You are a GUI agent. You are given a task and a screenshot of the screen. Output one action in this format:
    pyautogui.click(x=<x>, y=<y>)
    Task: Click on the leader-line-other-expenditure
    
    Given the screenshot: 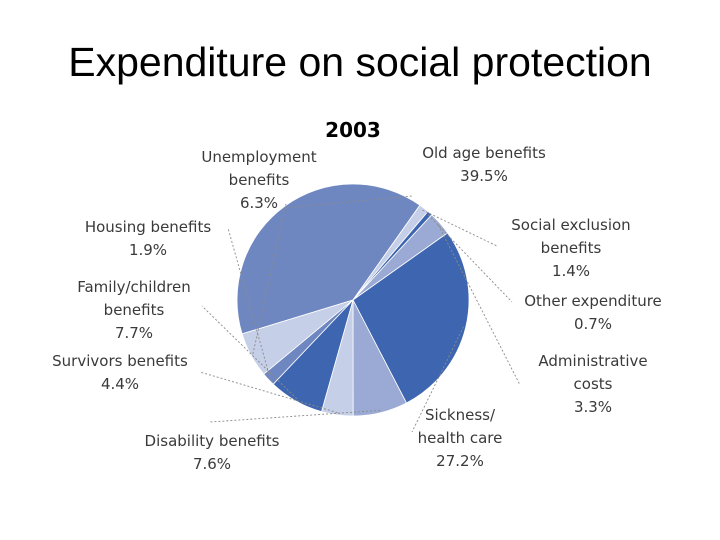 What is the action you would take?
    pyautogui.click(x=470, y=258)
    